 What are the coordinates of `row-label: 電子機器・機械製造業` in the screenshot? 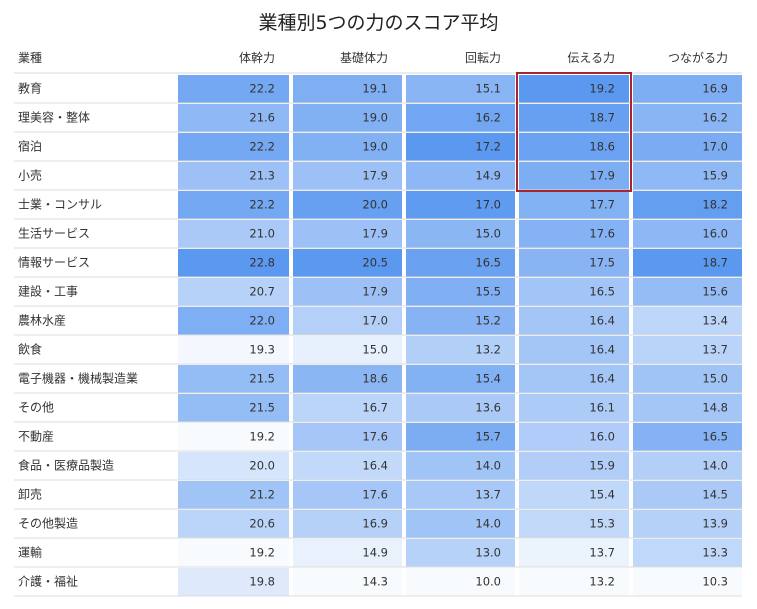 It's located at (78, 378).